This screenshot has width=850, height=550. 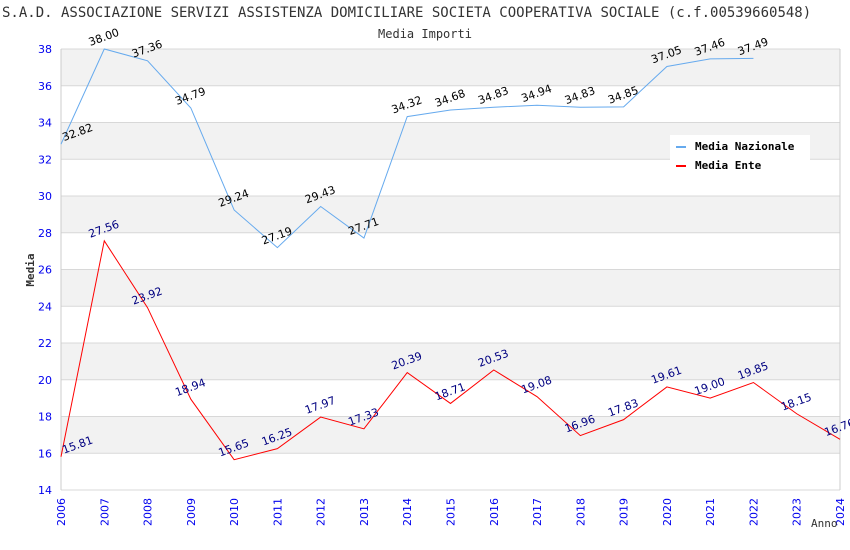 What do you see at coordinates (45, 159) in the screenshot?
I see `y-tick-label: 32` at bounding box center [45, 159].